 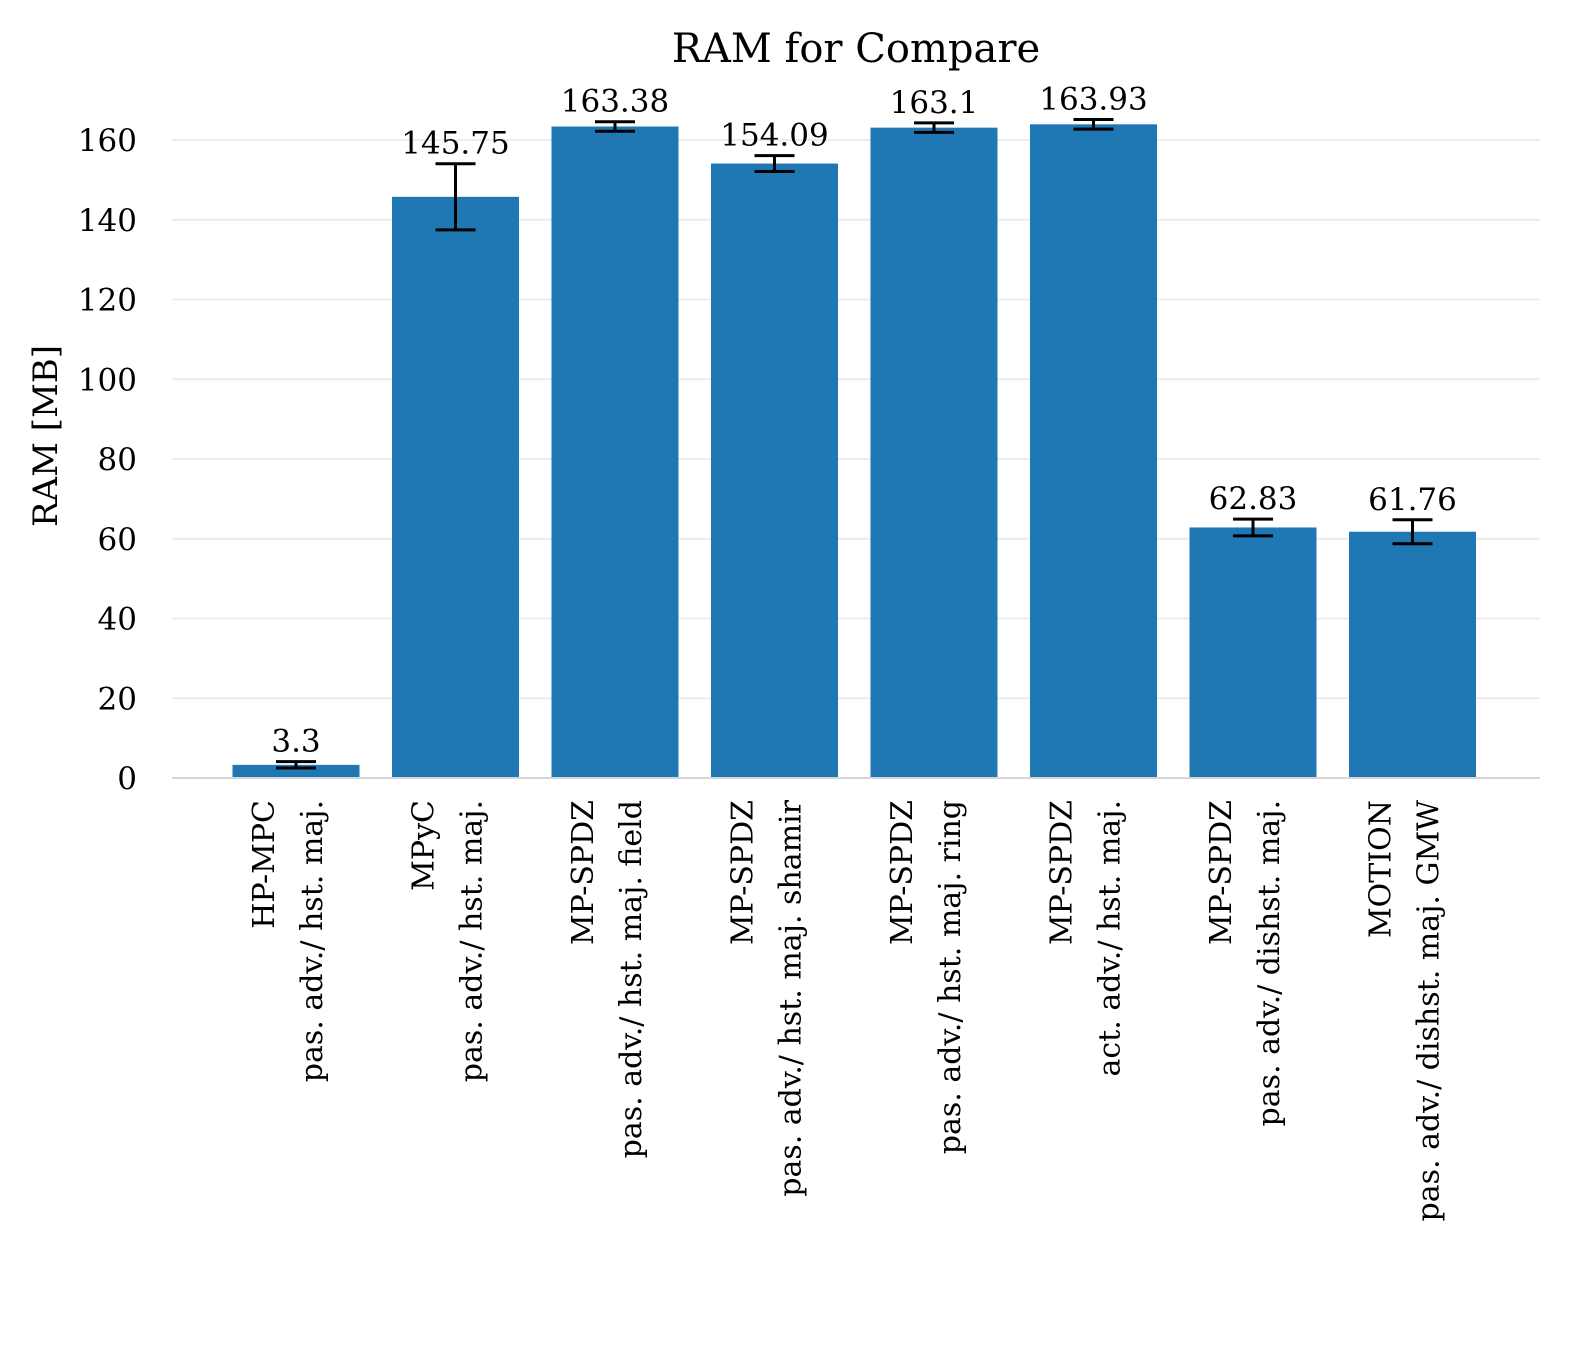 I want to click on x-tick-label: pas. adv./ dishst. maj. GMW, so click(x=1429, y=1011).